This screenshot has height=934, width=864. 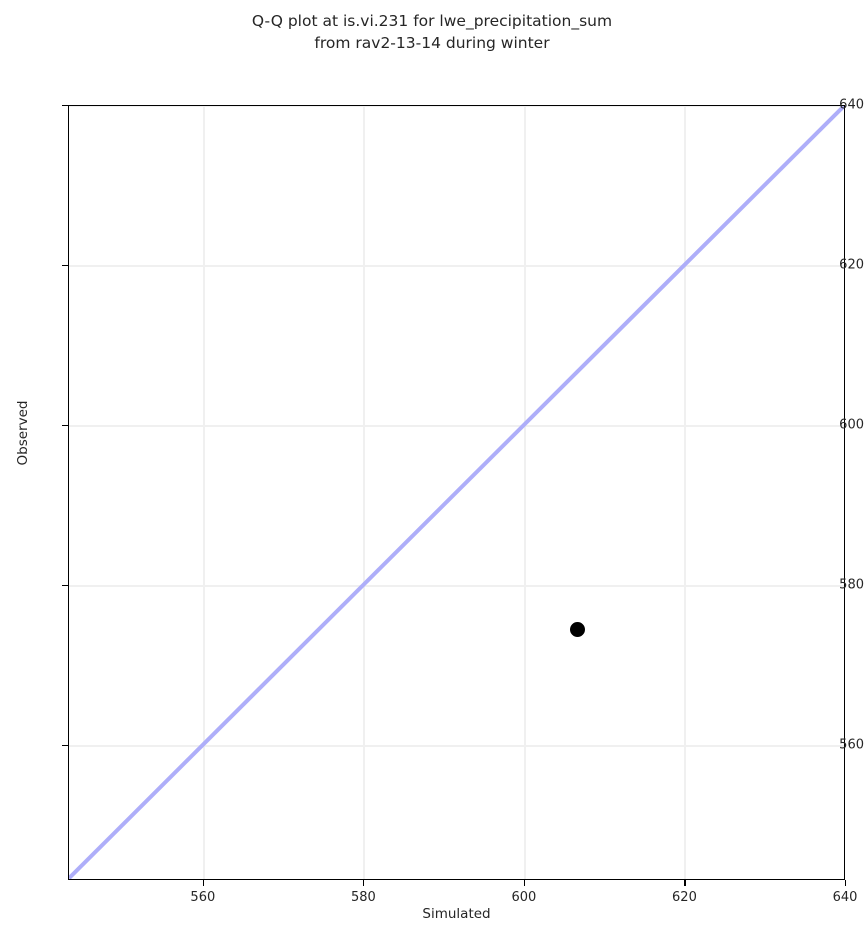 I want to click on data-point, so click(x=578, y=629).